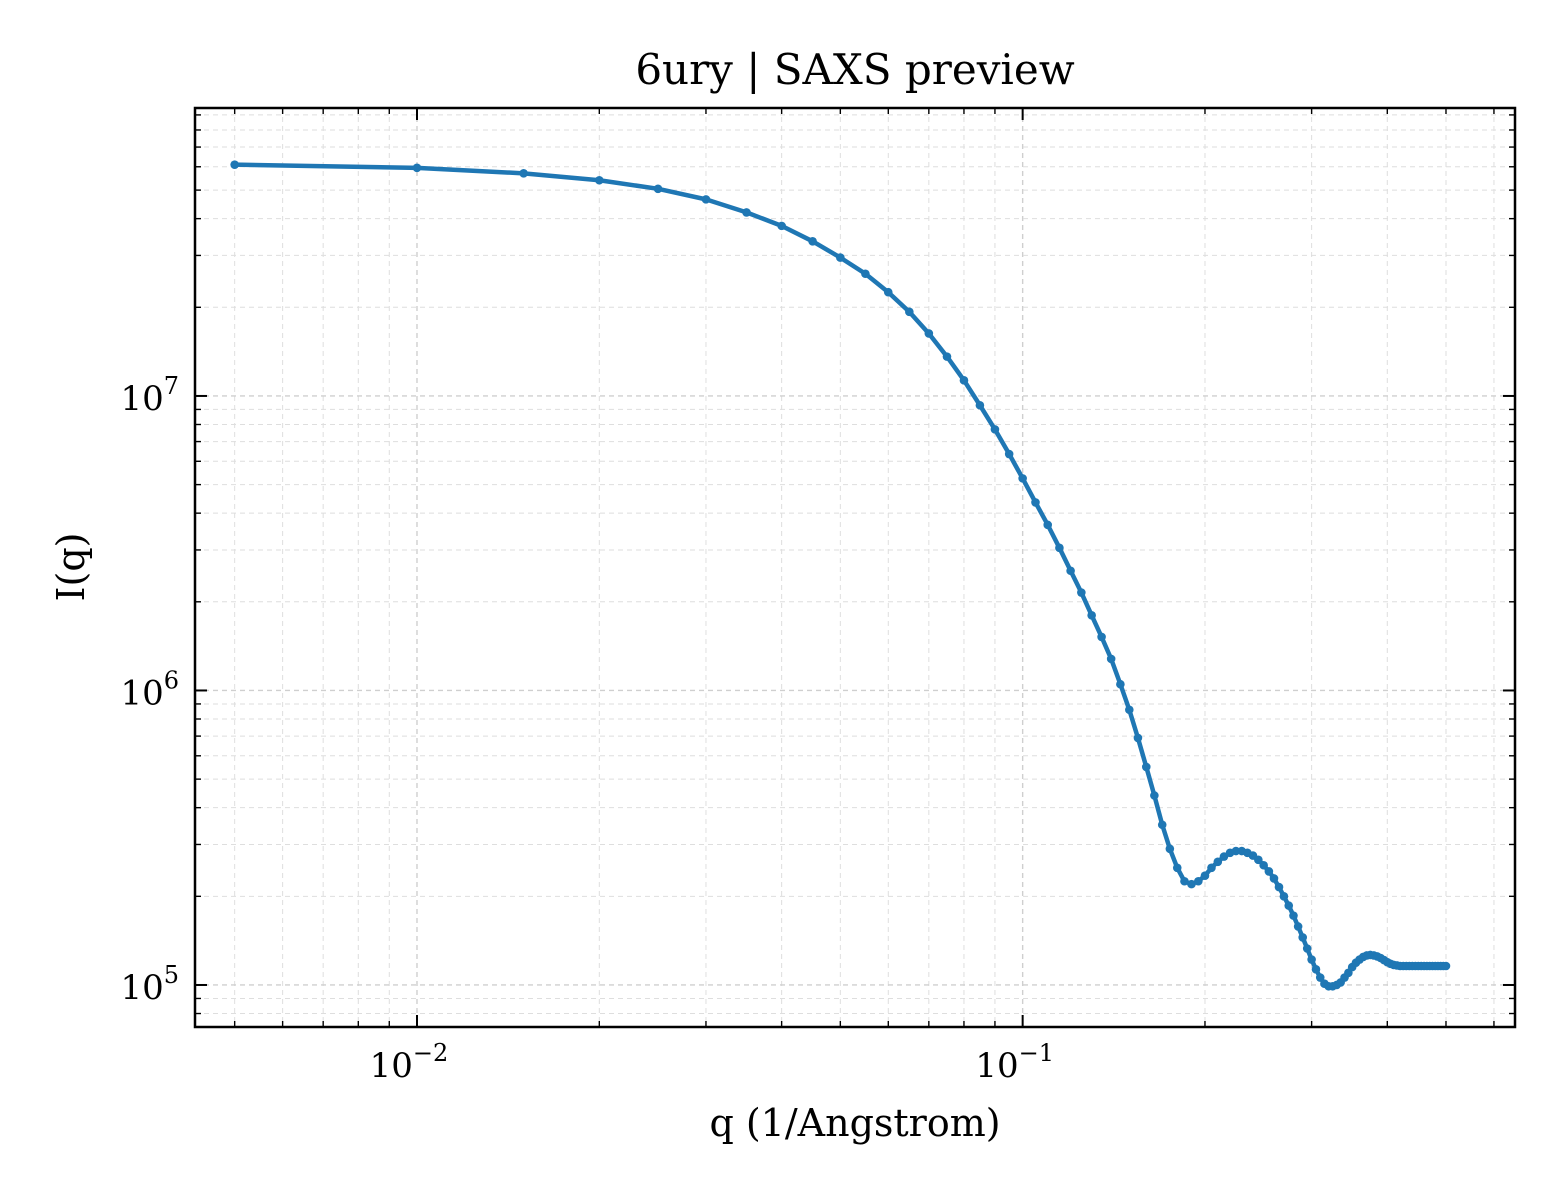 This screenshot has width=1560, height=1200. Describe the element at coordinates (409, 1062) in the screenshot. I see `x-tick-label: 10⁻²` at that location.